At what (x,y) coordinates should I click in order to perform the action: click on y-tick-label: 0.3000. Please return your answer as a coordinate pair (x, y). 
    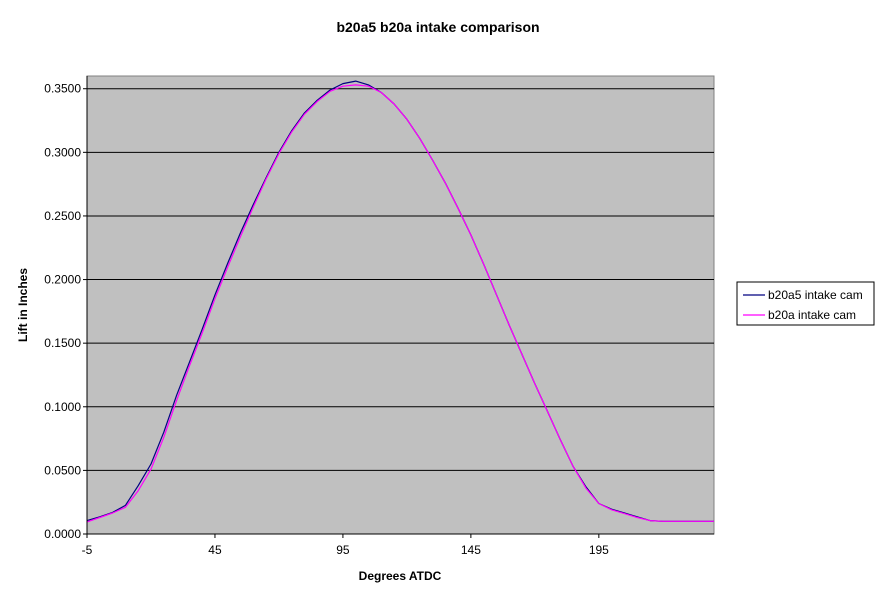
    Looking at the image, I should click on (62, 152).